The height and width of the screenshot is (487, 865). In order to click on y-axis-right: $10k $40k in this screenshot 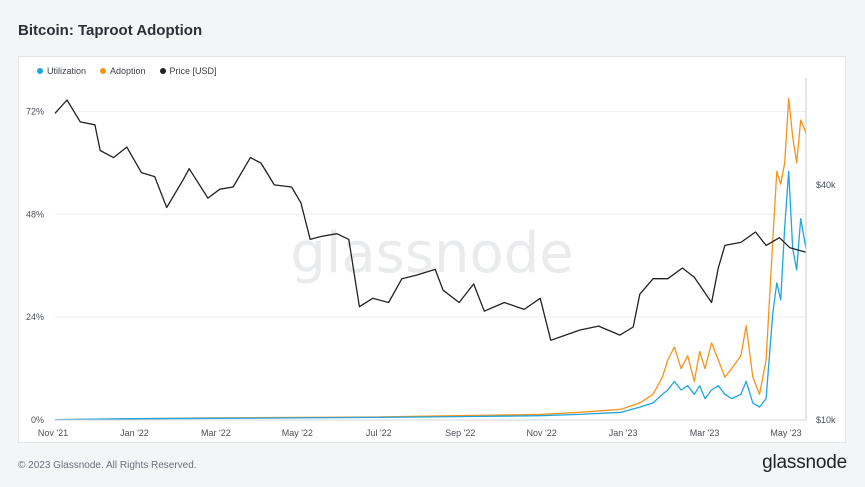, I will do `click(820, 251)`.